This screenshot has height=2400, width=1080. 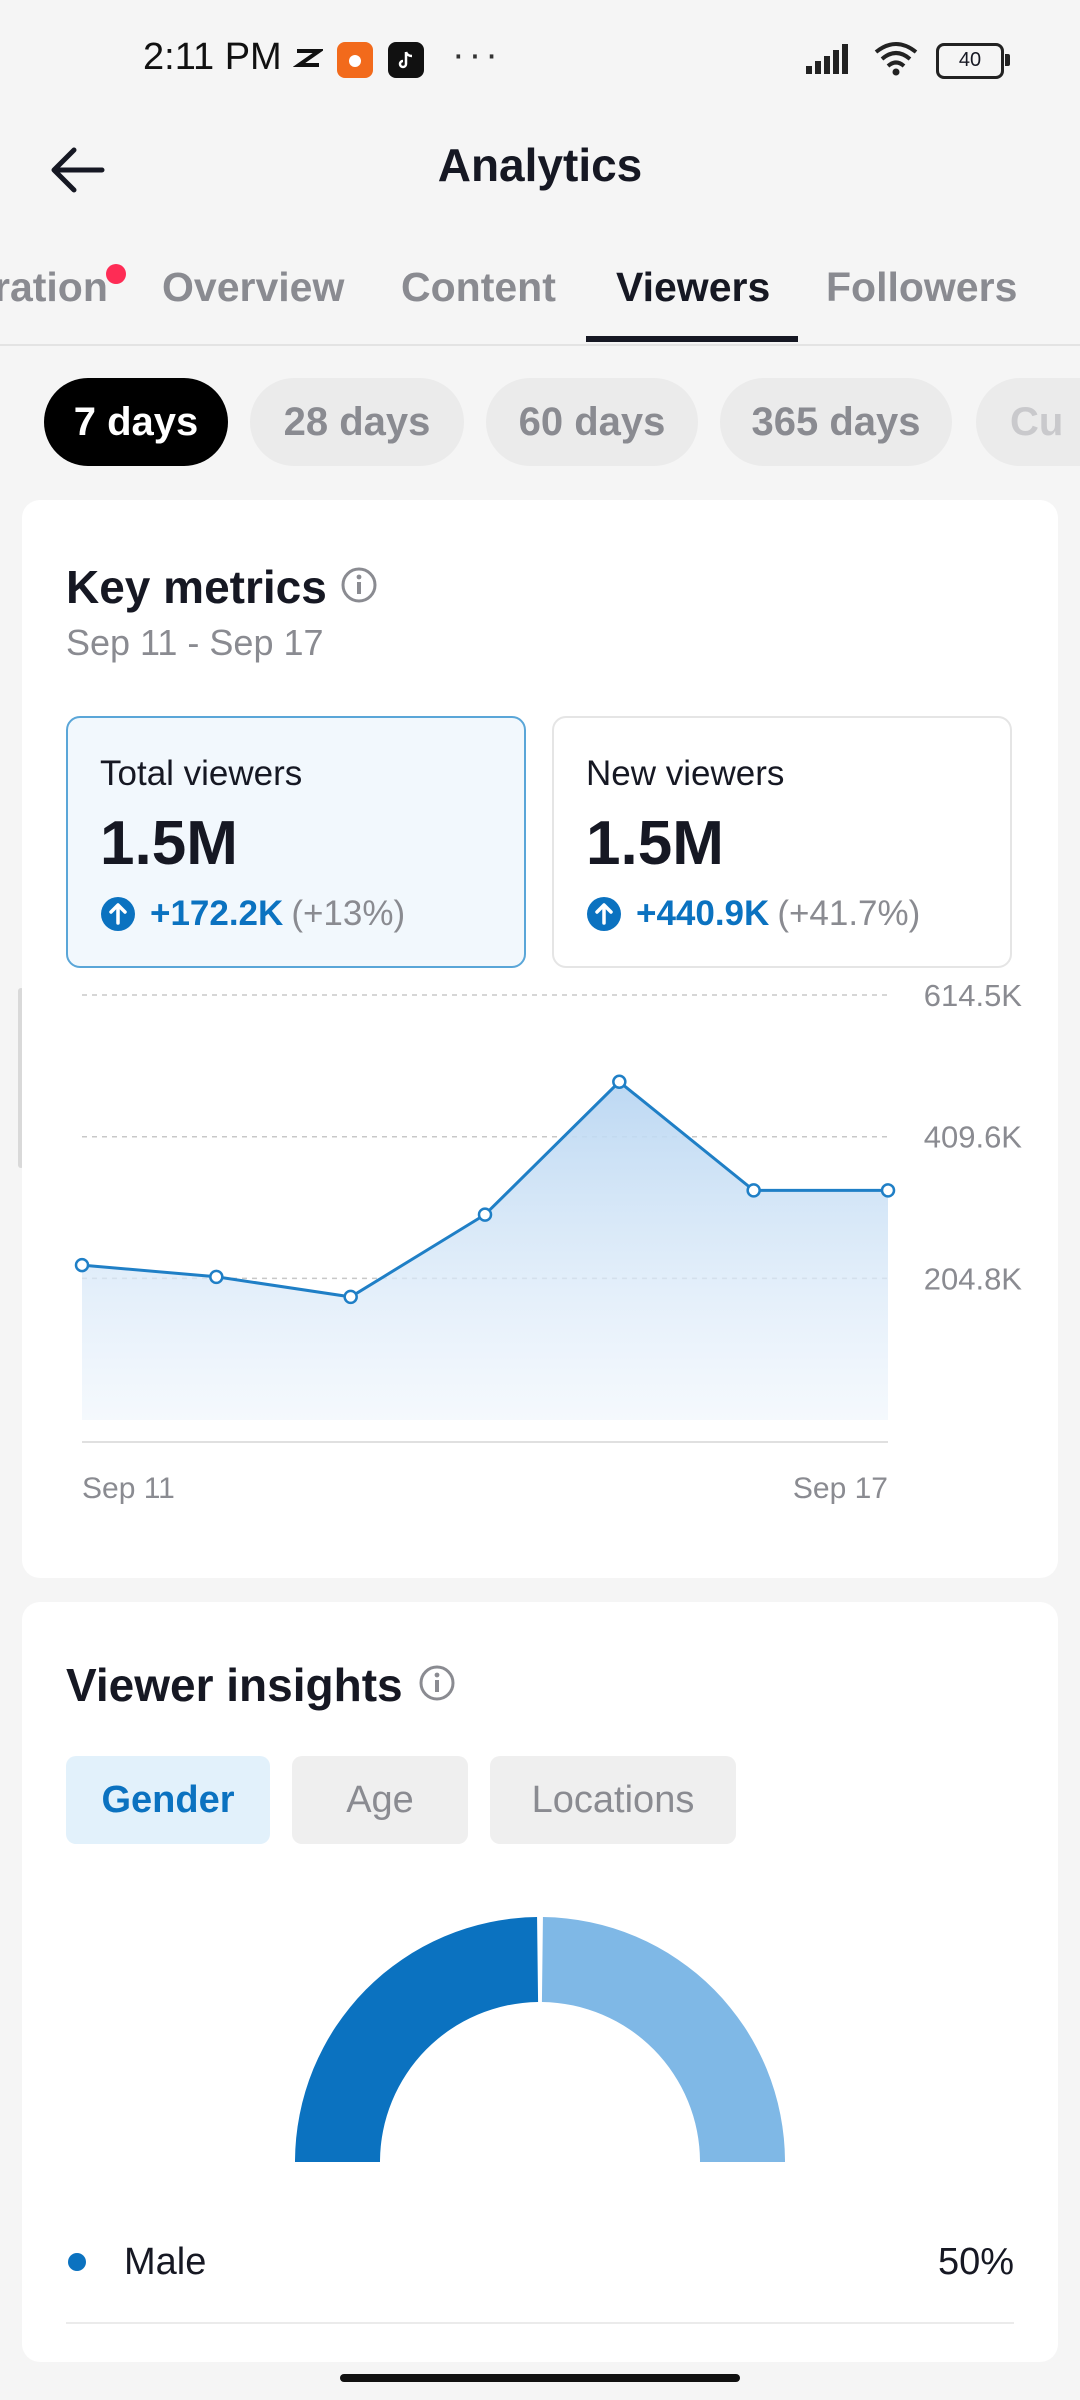 What do you see at coordinates (782, 842) in the screenshot?
I see `metric-new-viewers: New viewers 1.5M +440.9K (+41.7%)` at bounding box center [782, 842].